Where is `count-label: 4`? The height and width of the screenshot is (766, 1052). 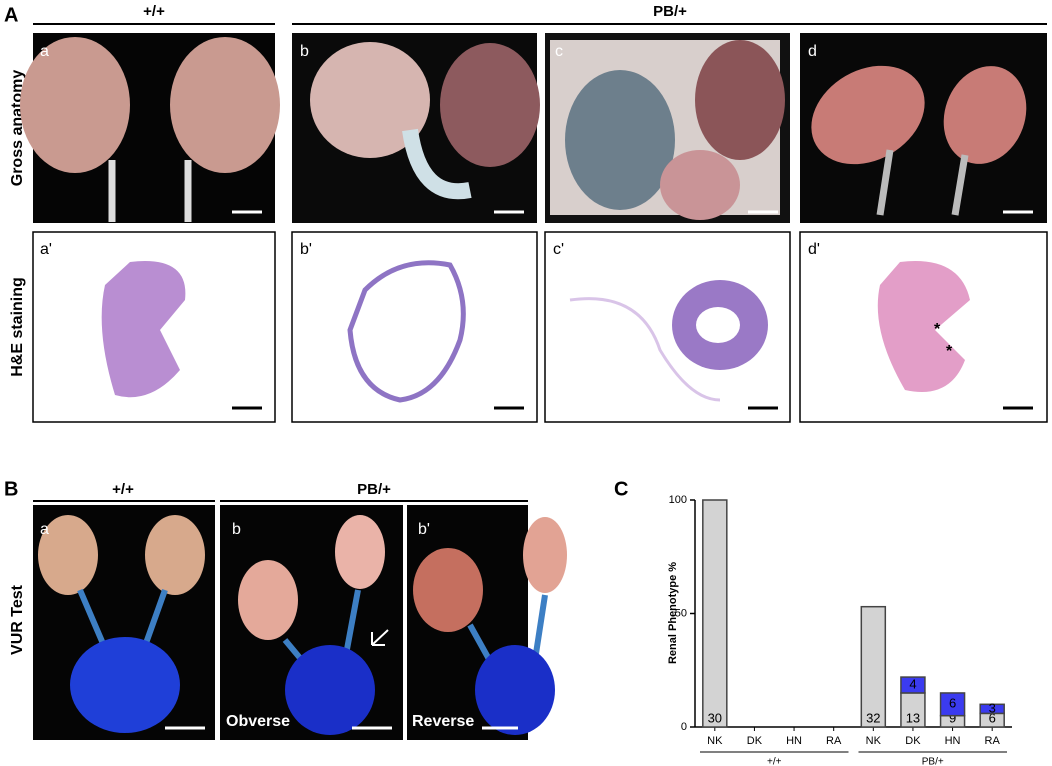 count-label: 4 is located at coordinates (912, 683).